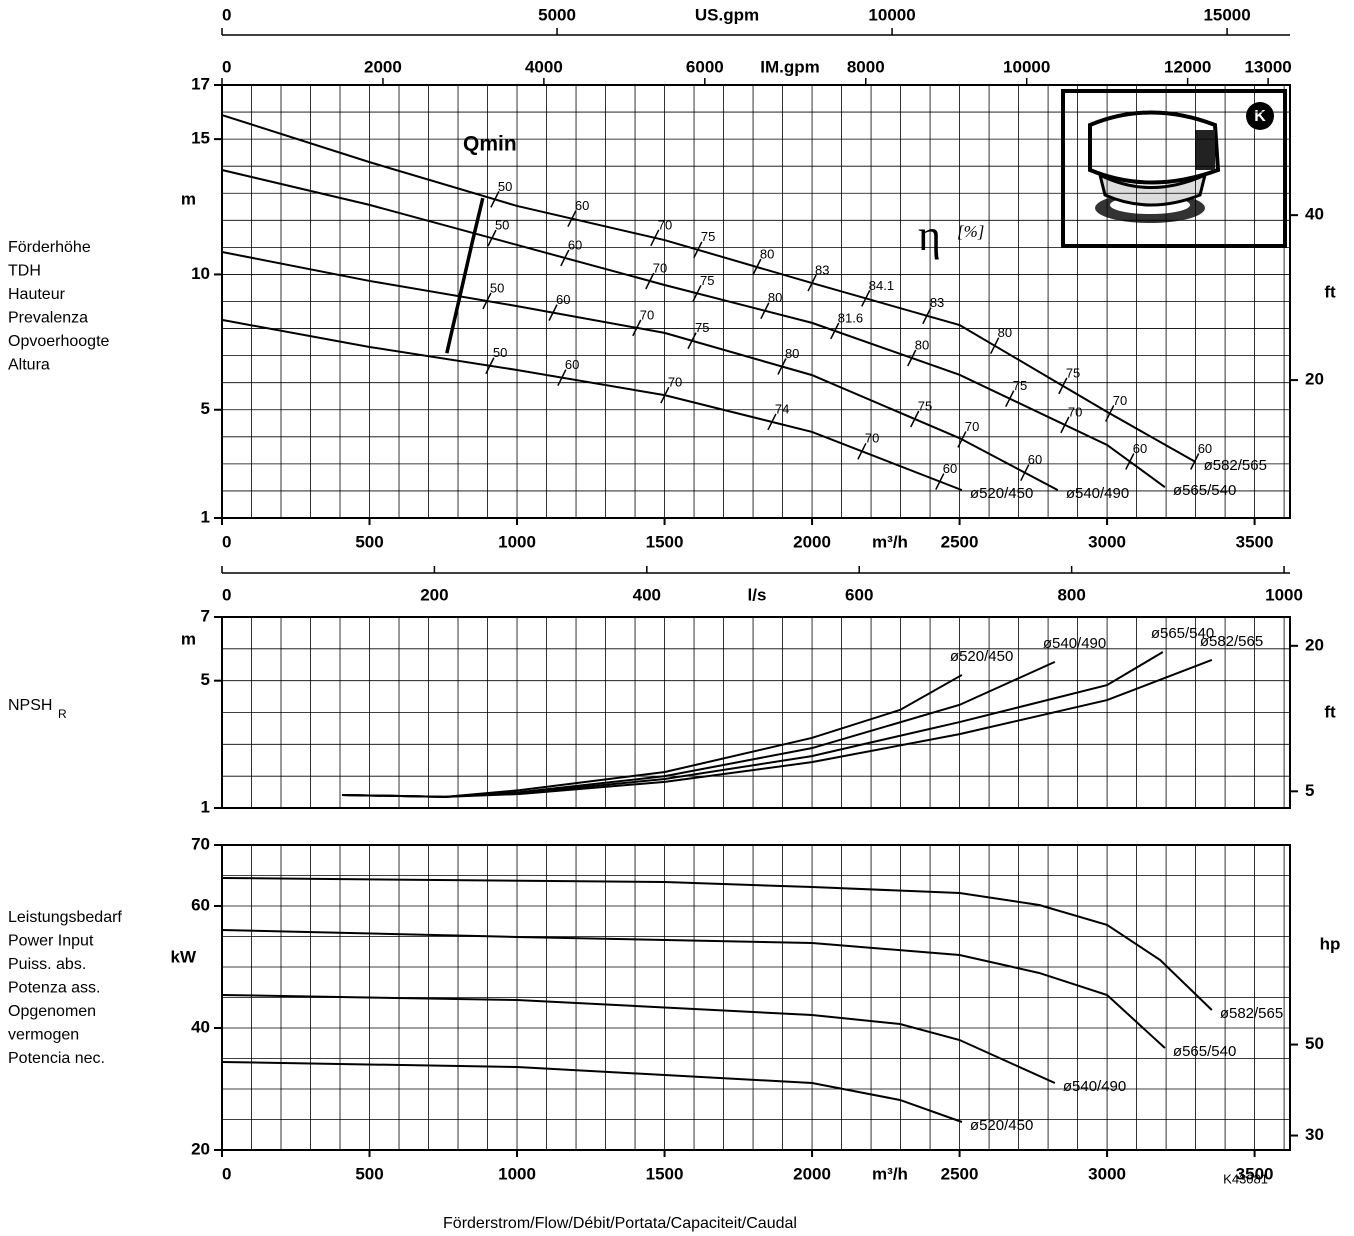 This screenshot has width=1354, height=1236. I want to click on y2-tick-label: 5, so click(1309, 790).